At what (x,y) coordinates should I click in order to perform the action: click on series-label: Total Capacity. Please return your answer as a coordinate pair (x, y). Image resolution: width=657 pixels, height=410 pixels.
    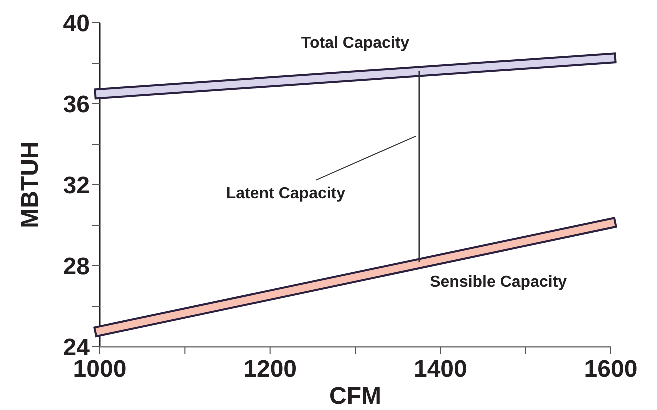
    Looking at the image, I should click on (355, 43).